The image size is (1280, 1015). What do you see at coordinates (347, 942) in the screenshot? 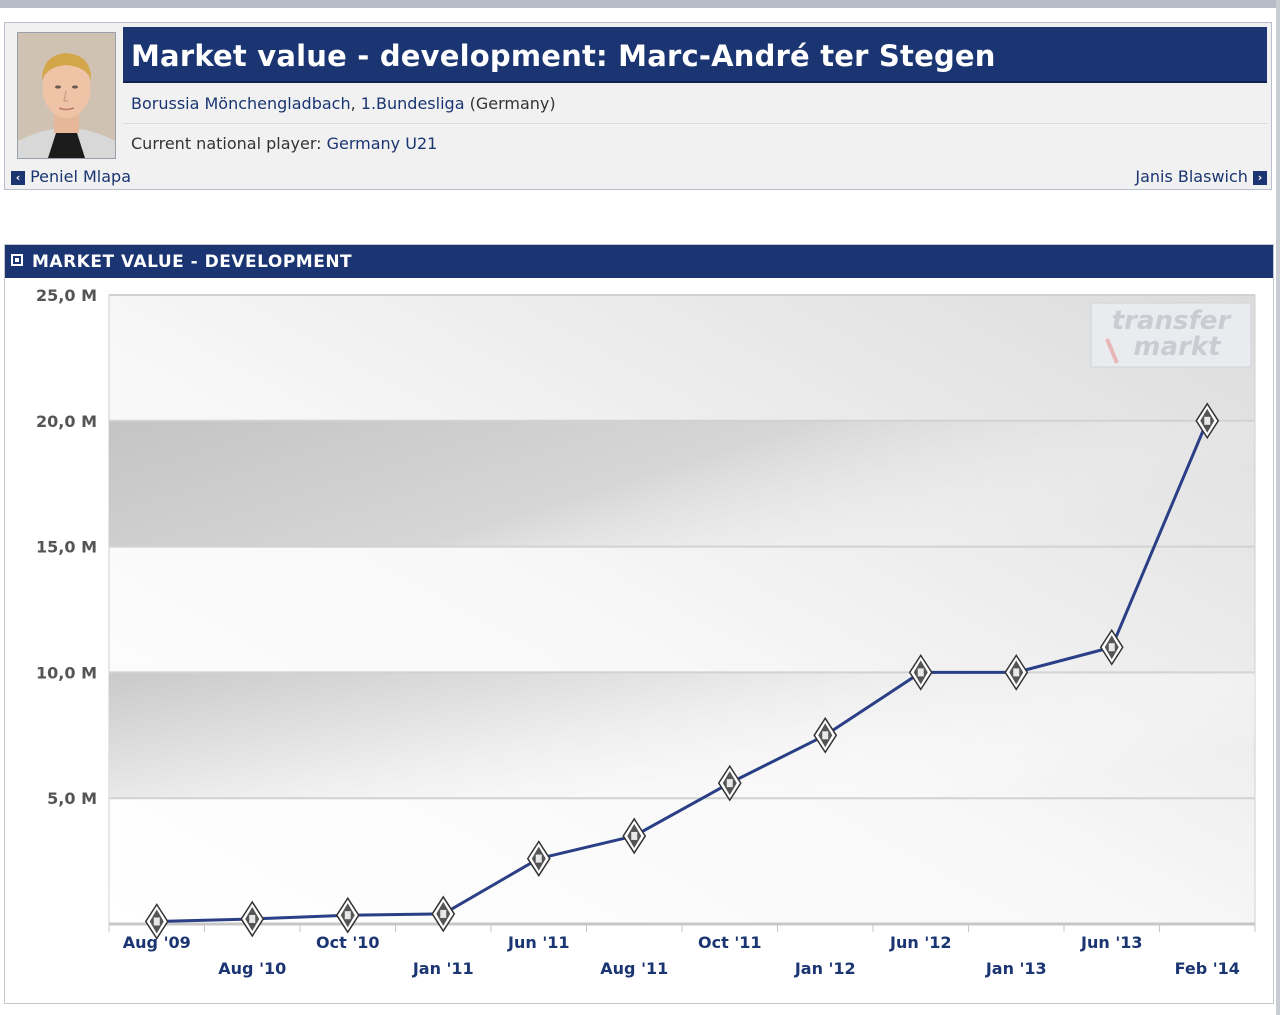
I see `x-tick-label: Oct '10` at bounding box center [347, 942].